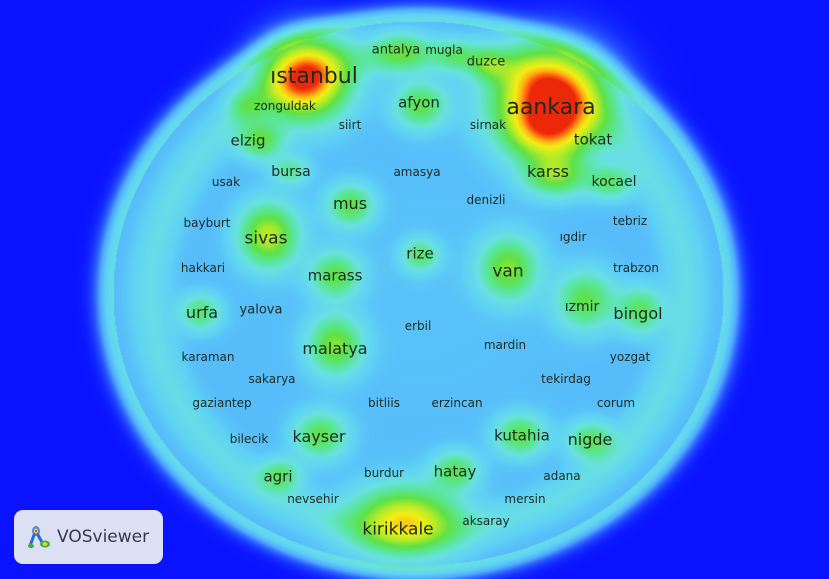  What do you see at coordinates (350, 203) in the screenshot?
I see `term-label: mus` at bounding box center [350, 203].